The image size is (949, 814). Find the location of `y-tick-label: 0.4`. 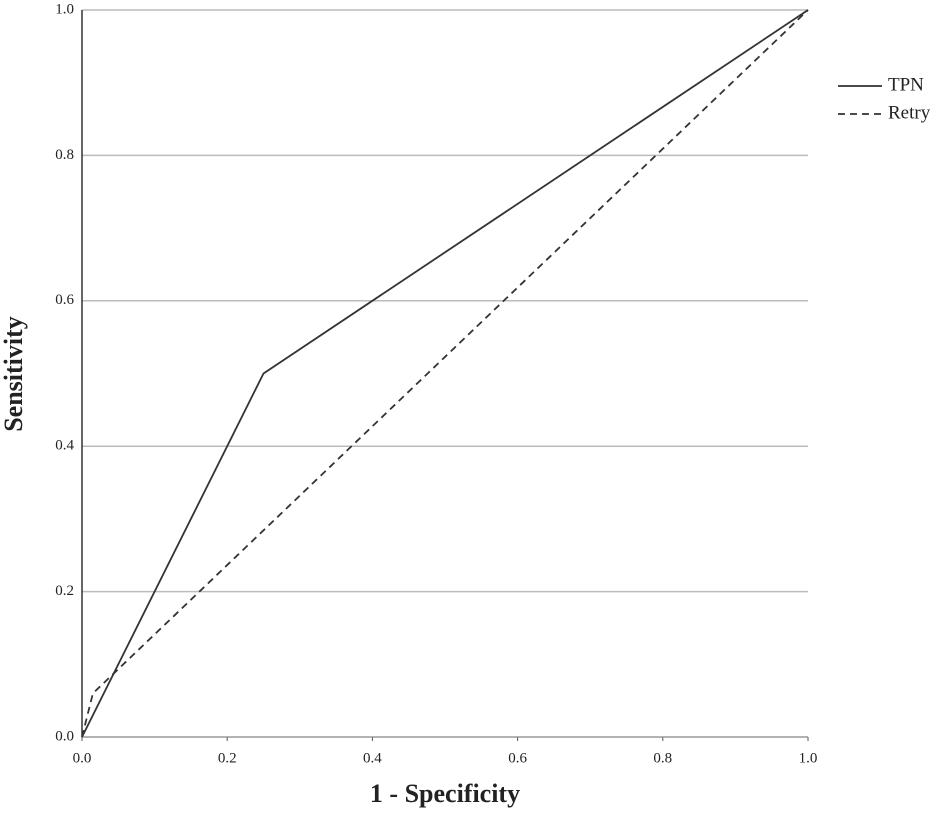

y-tick-label: 0.4 is located at coordinates (64, 446).